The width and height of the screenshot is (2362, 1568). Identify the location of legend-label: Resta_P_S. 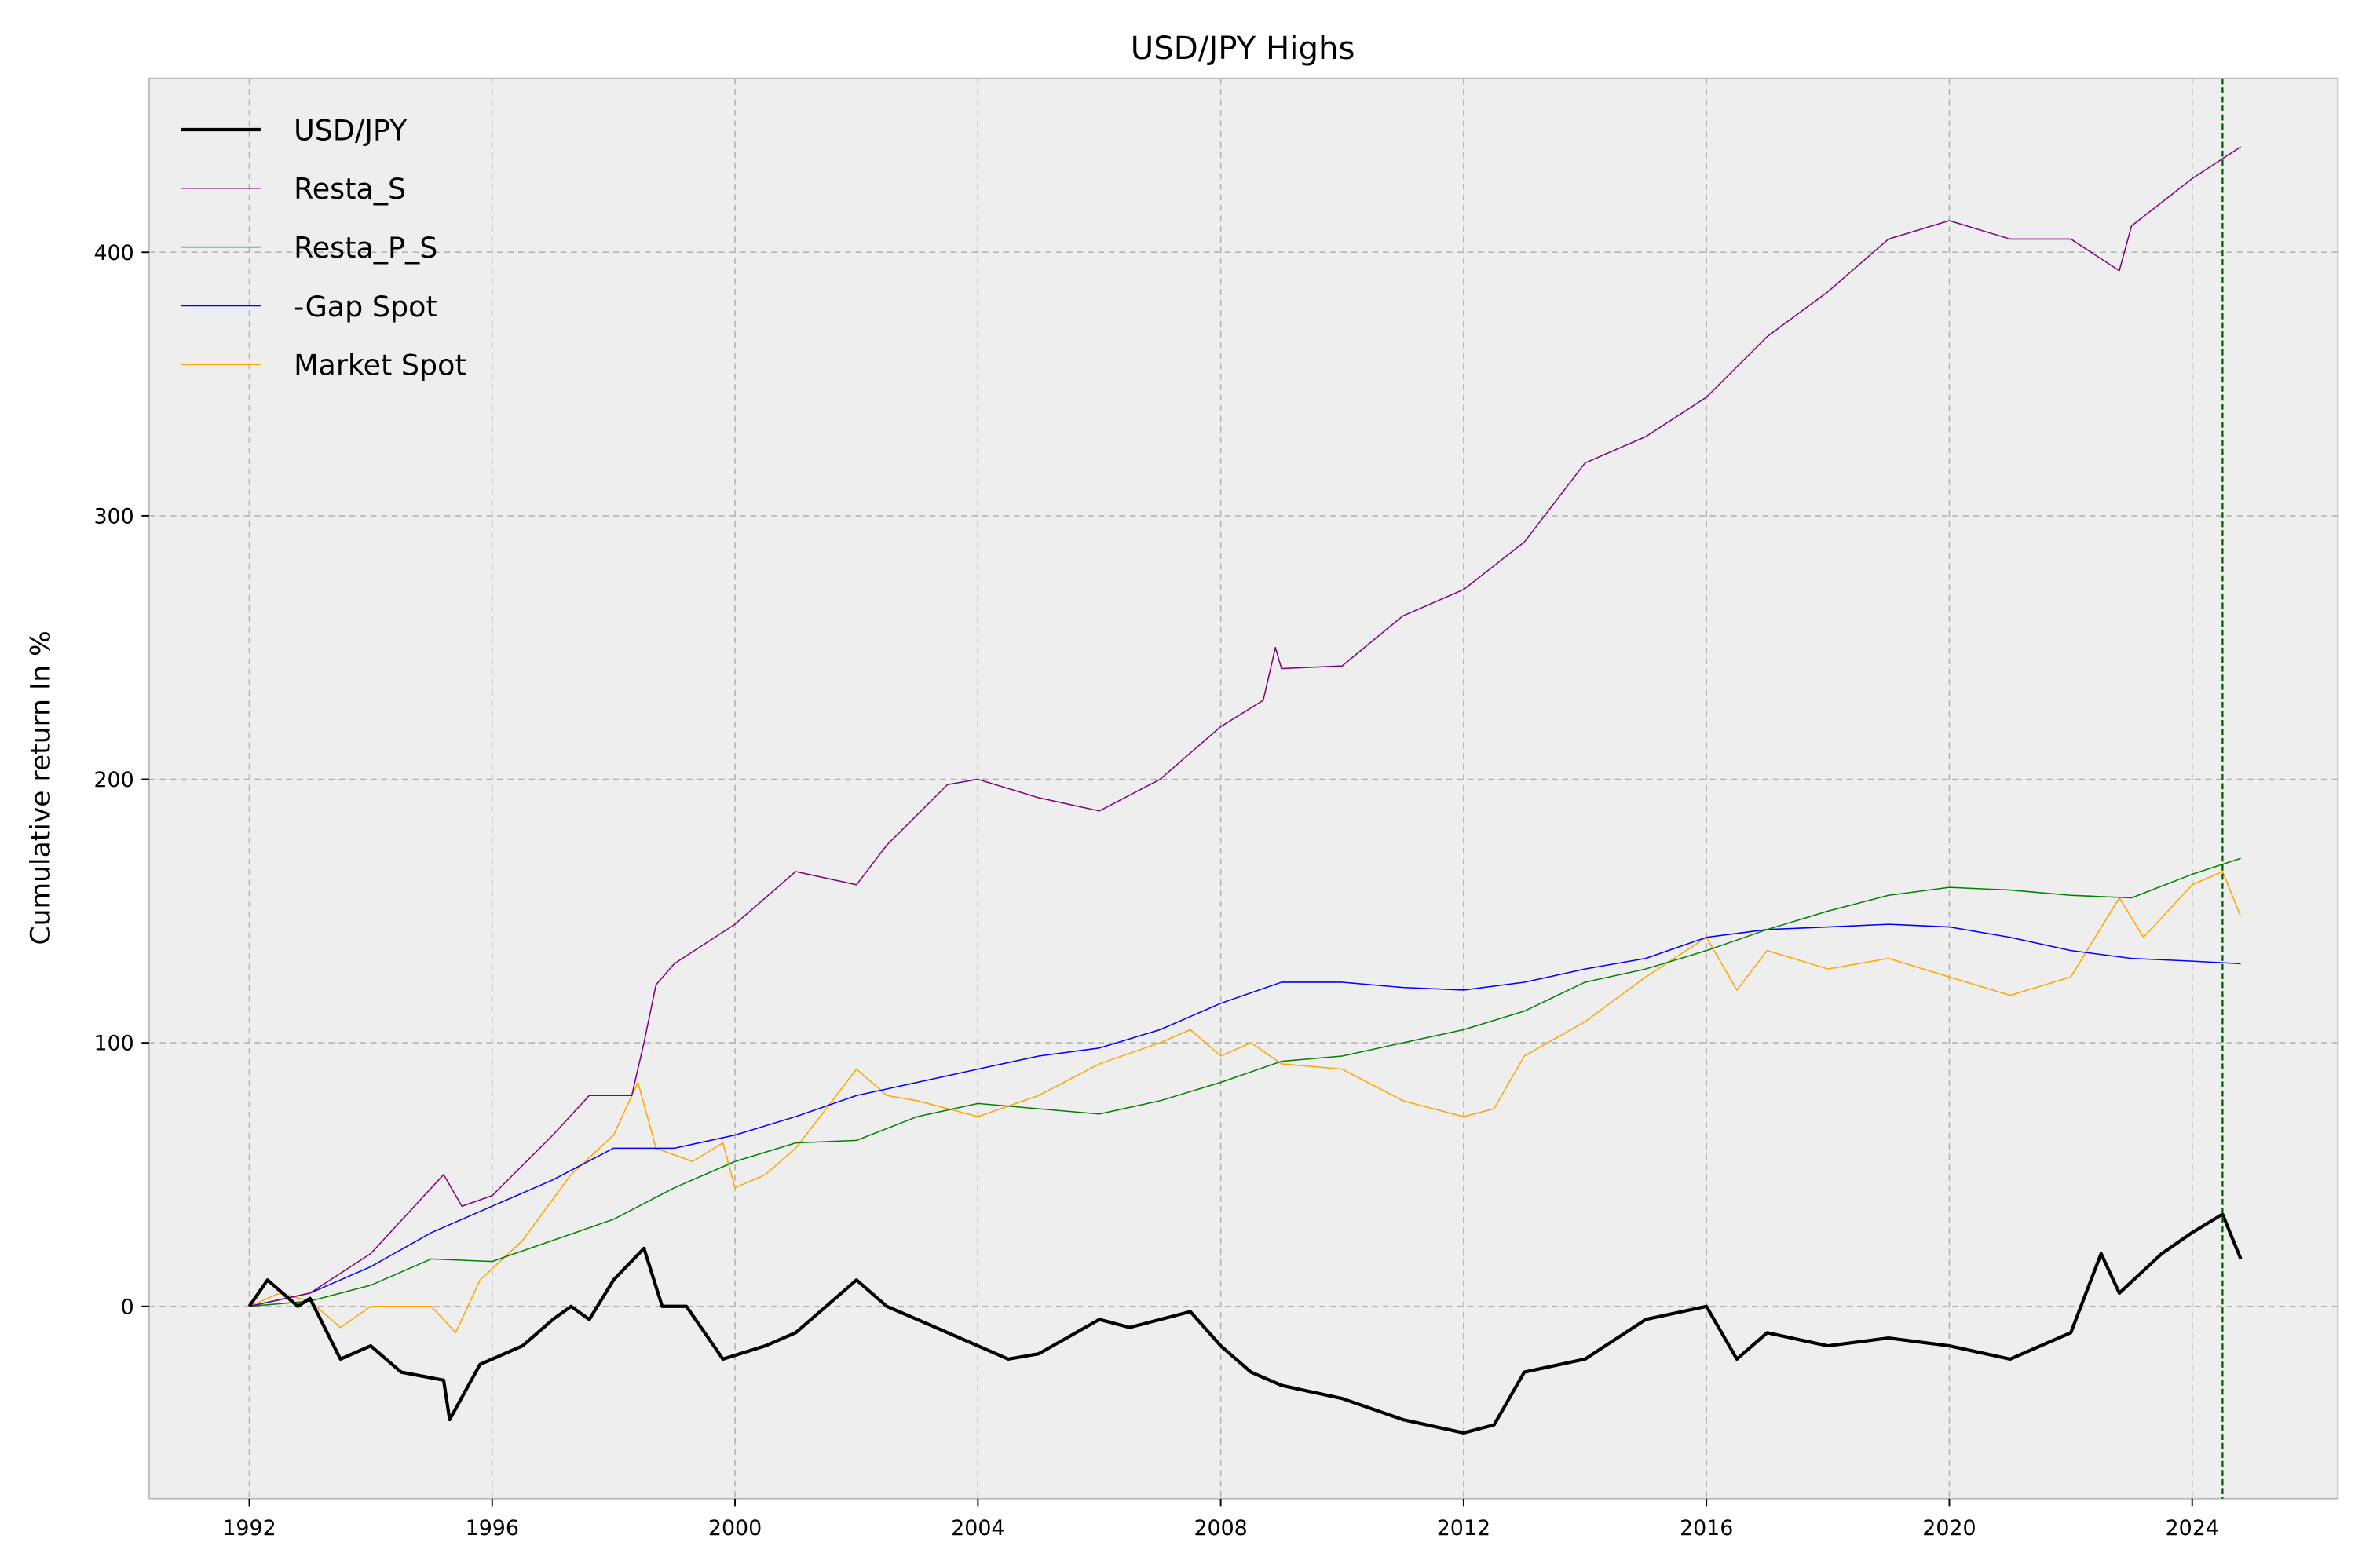
(365, 248).